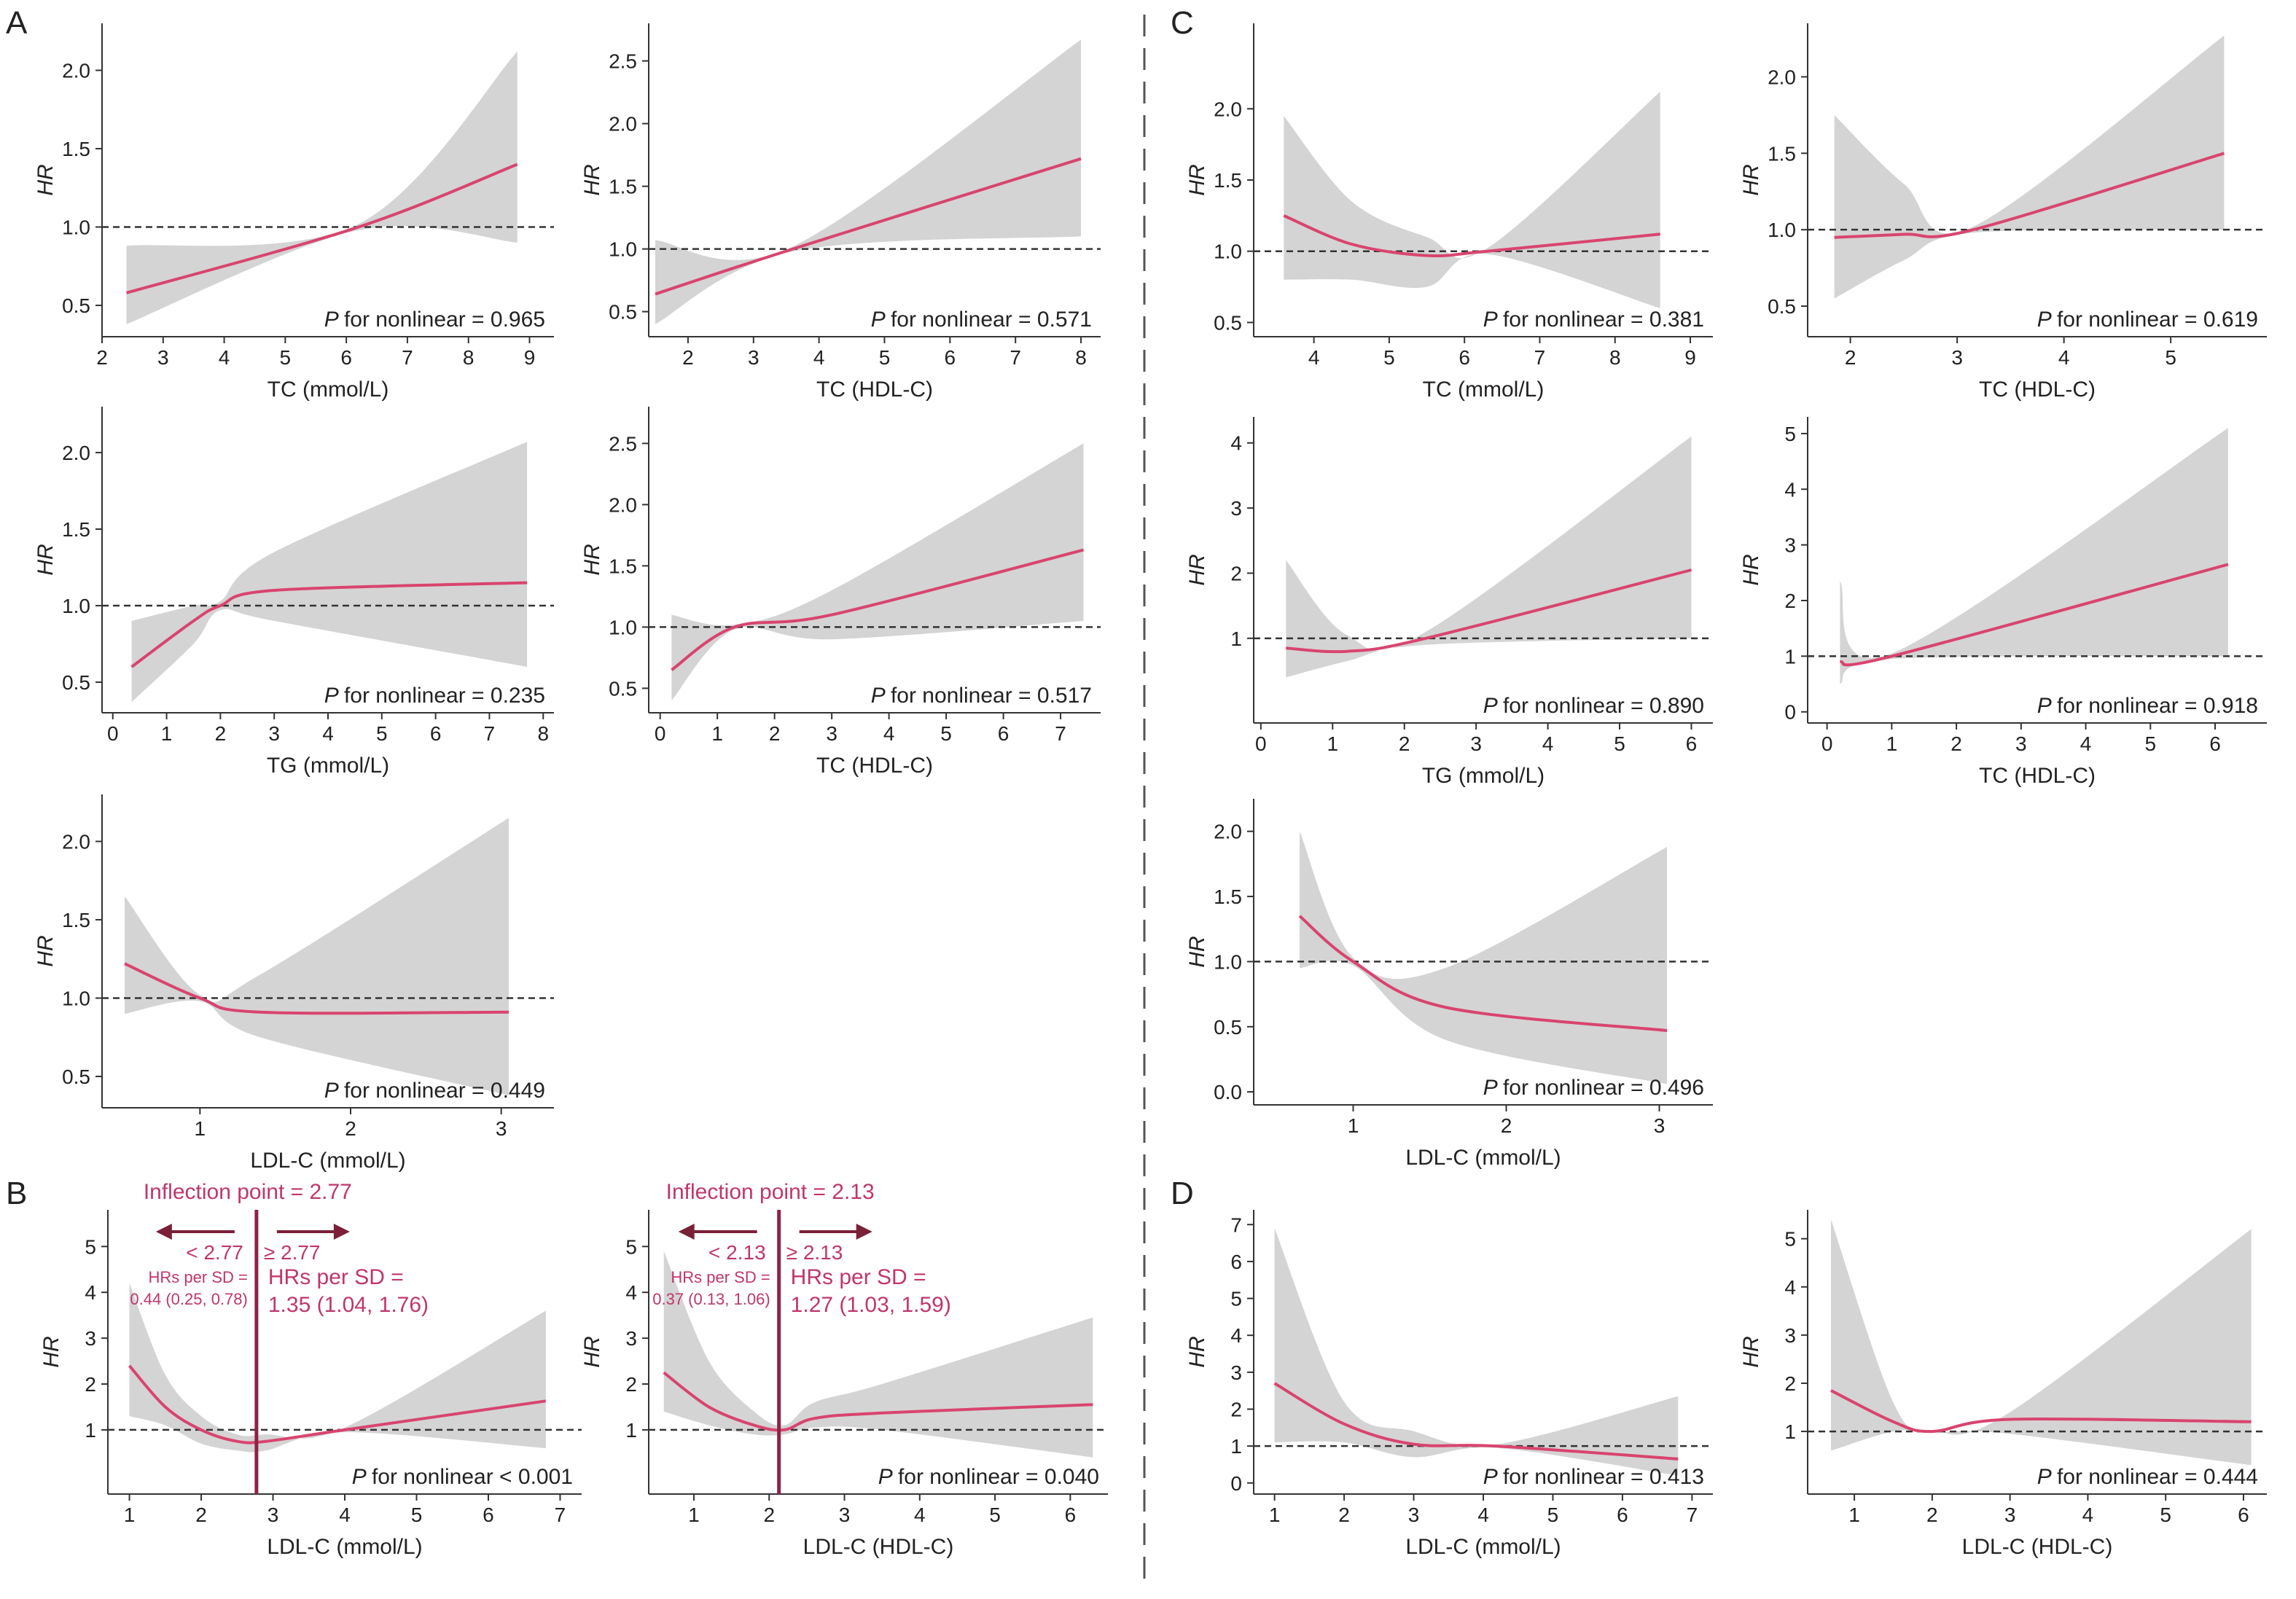 The height and width of the screenshot is (1599, 2296). What do you see at coordinates (859, 1277) in the screenshot?
I see `right-hr-label: HRs per SD =` at bounding box center [859, 1277].